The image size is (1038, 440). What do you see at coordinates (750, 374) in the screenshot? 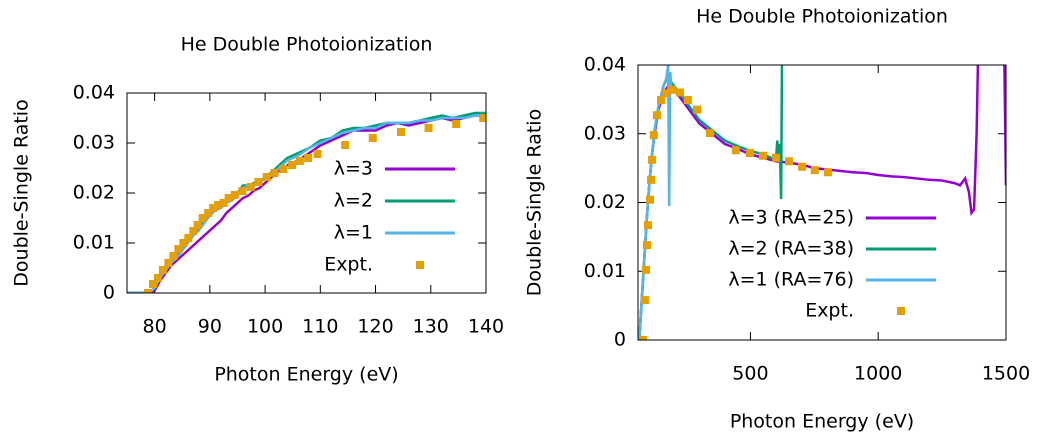
I see `x-tick-label: 500` at bounding box center [750, 374].